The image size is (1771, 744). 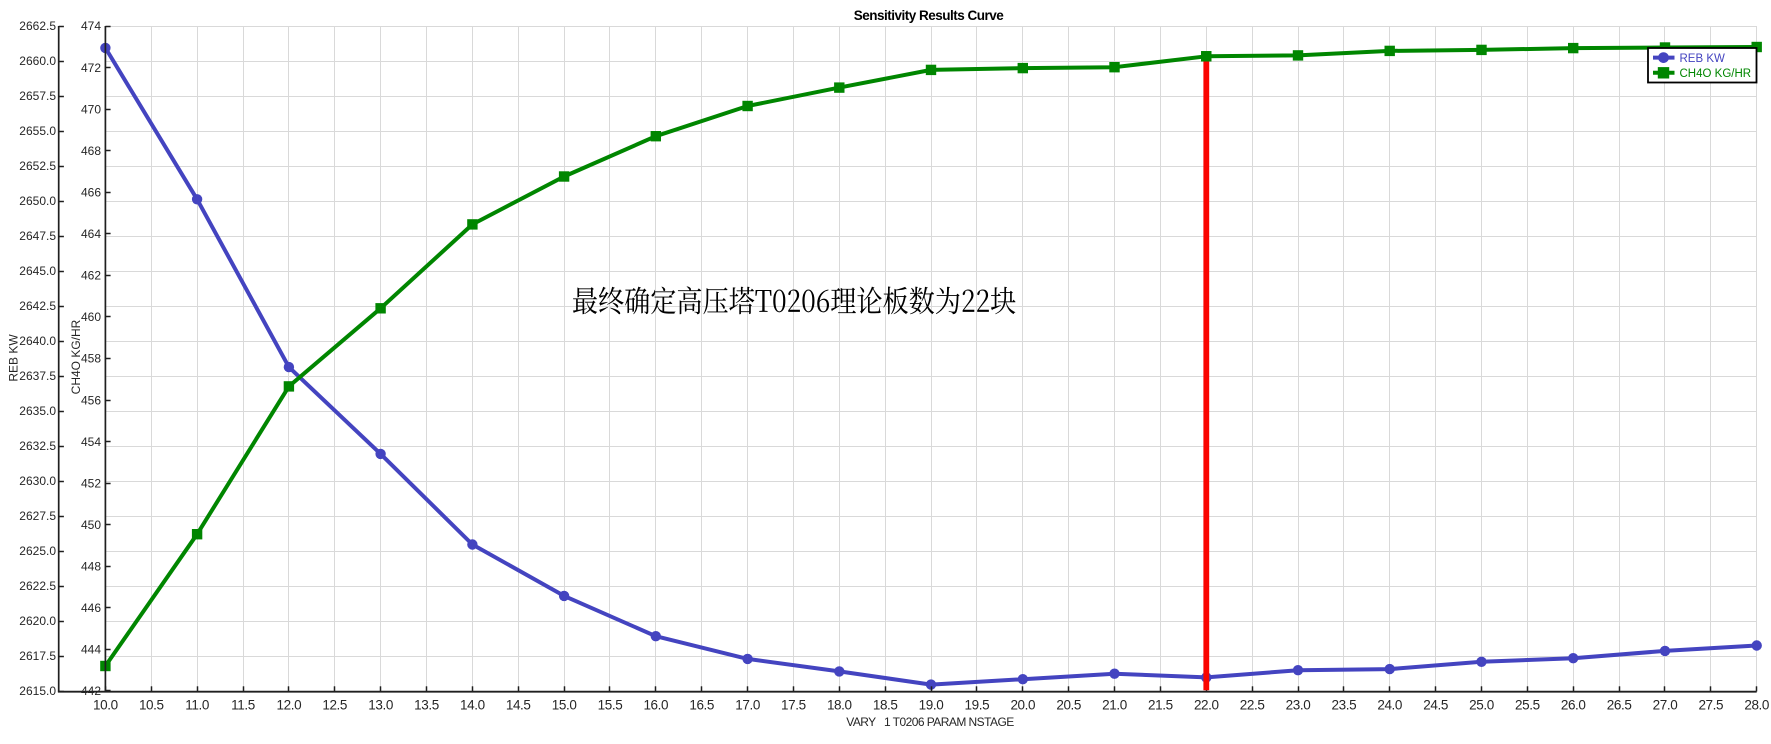 I want to click on svg-text: 2642.5, so click(x=37, y=306).